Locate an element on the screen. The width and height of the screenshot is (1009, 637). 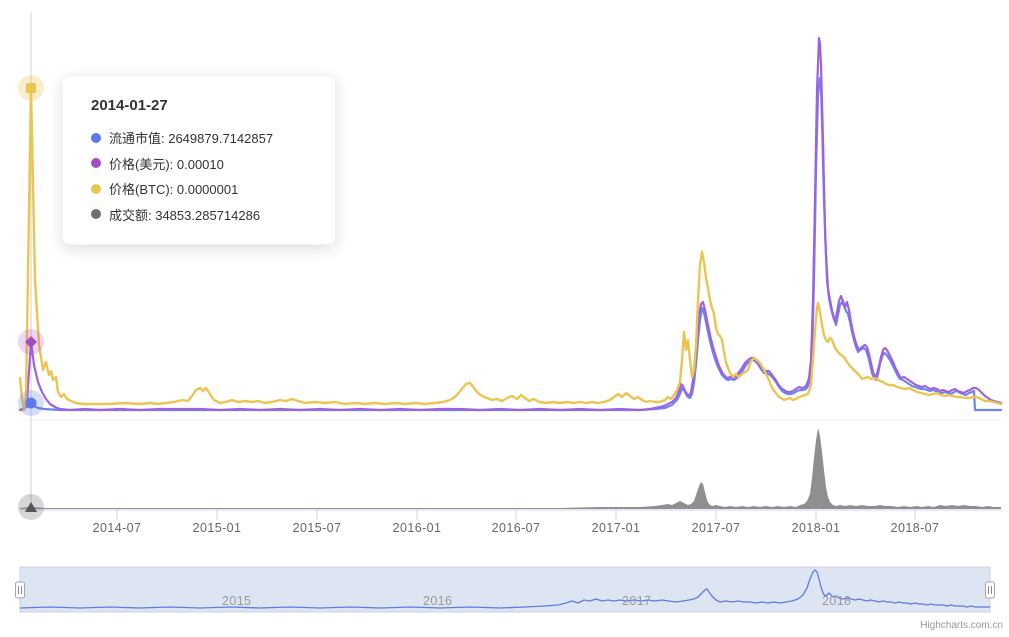
tooltip-row: 流通市值: 2649879.7142857 is located at coordinates (204, 138).